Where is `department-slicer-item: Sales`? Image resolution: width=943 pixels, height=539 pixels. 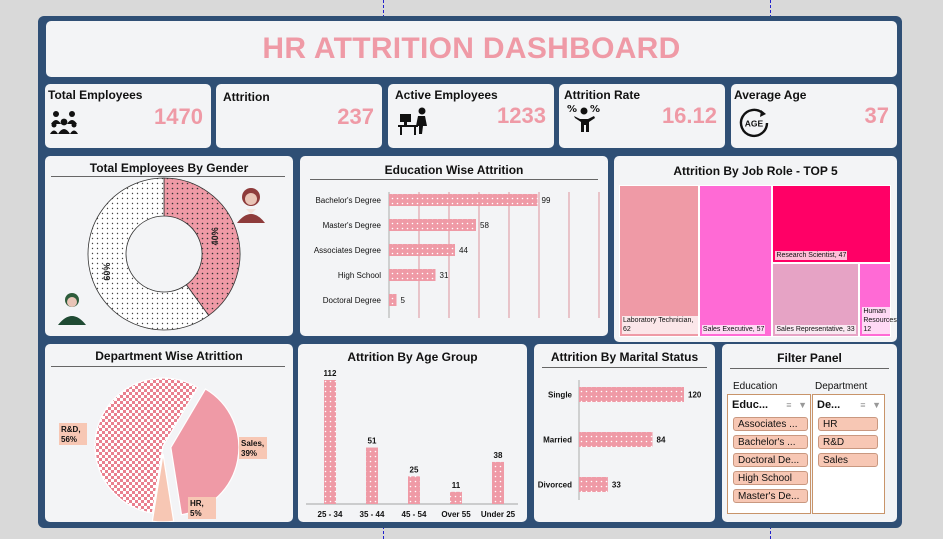
department-slicer-item: Sales is located at coordinates (848, 460).